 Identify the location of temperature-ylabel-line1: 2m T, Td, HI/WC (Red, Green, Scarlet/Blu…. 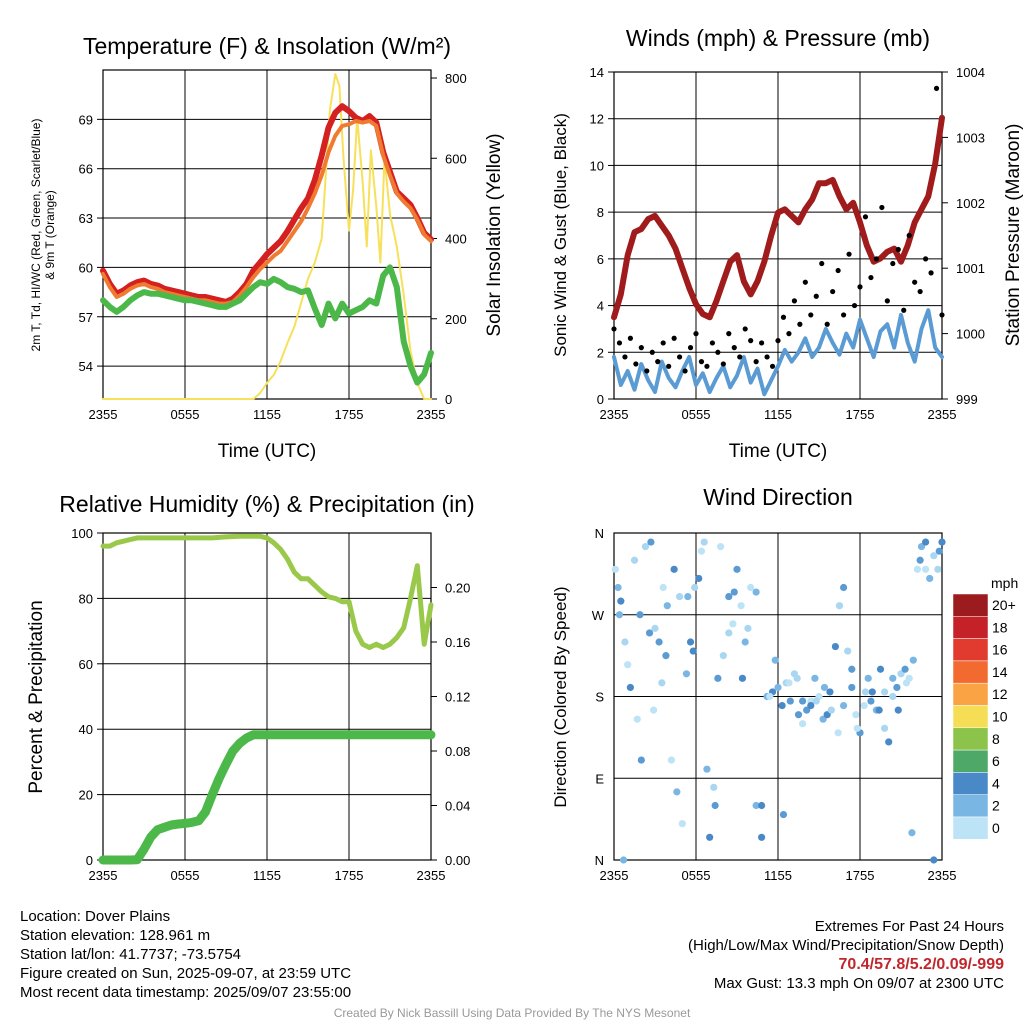
(36, 235).